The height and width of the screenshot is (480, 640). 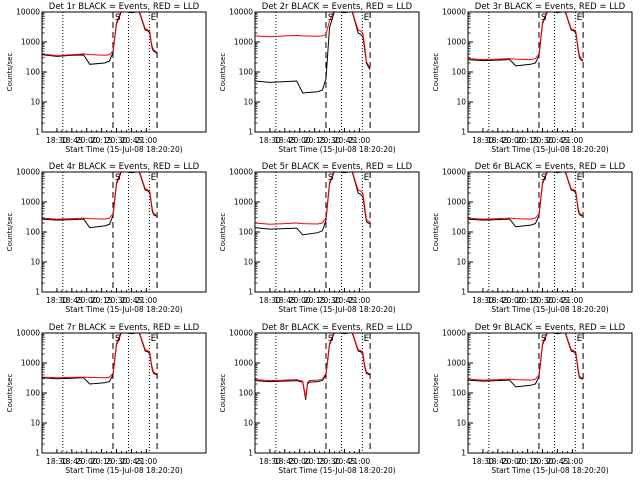 I want to click on panel-title: Det 2r BLACK = Events, RED = LLD, so click(x=337, y=7).